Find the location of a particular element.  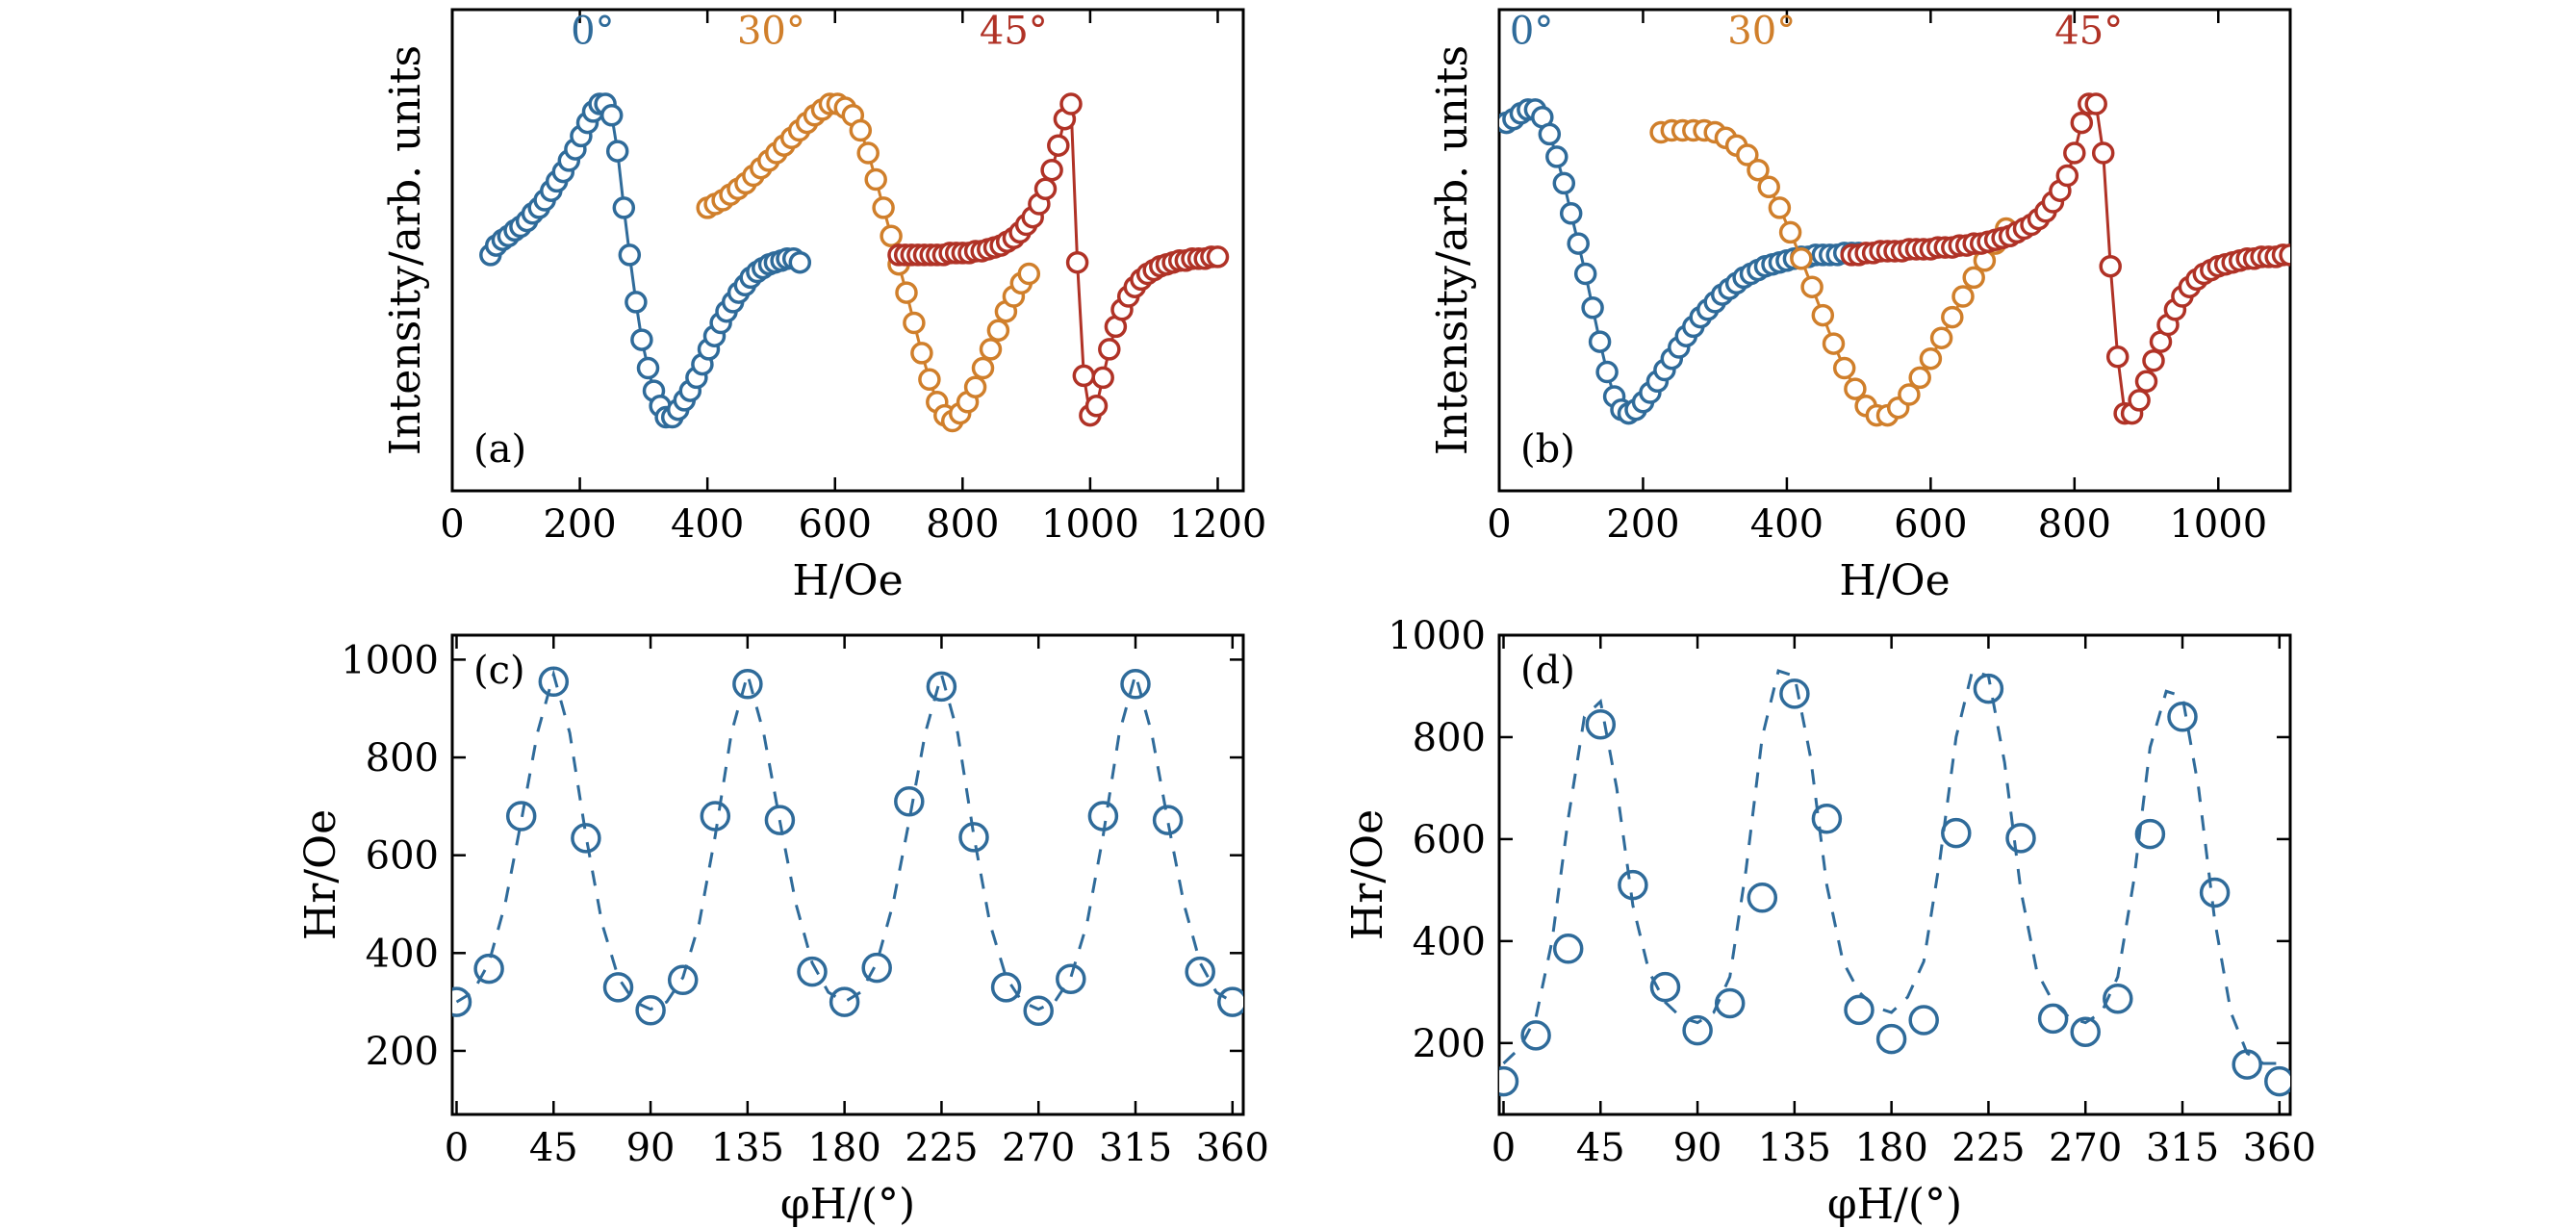

panel-d-series-data is located at coordinates (1894, 885).